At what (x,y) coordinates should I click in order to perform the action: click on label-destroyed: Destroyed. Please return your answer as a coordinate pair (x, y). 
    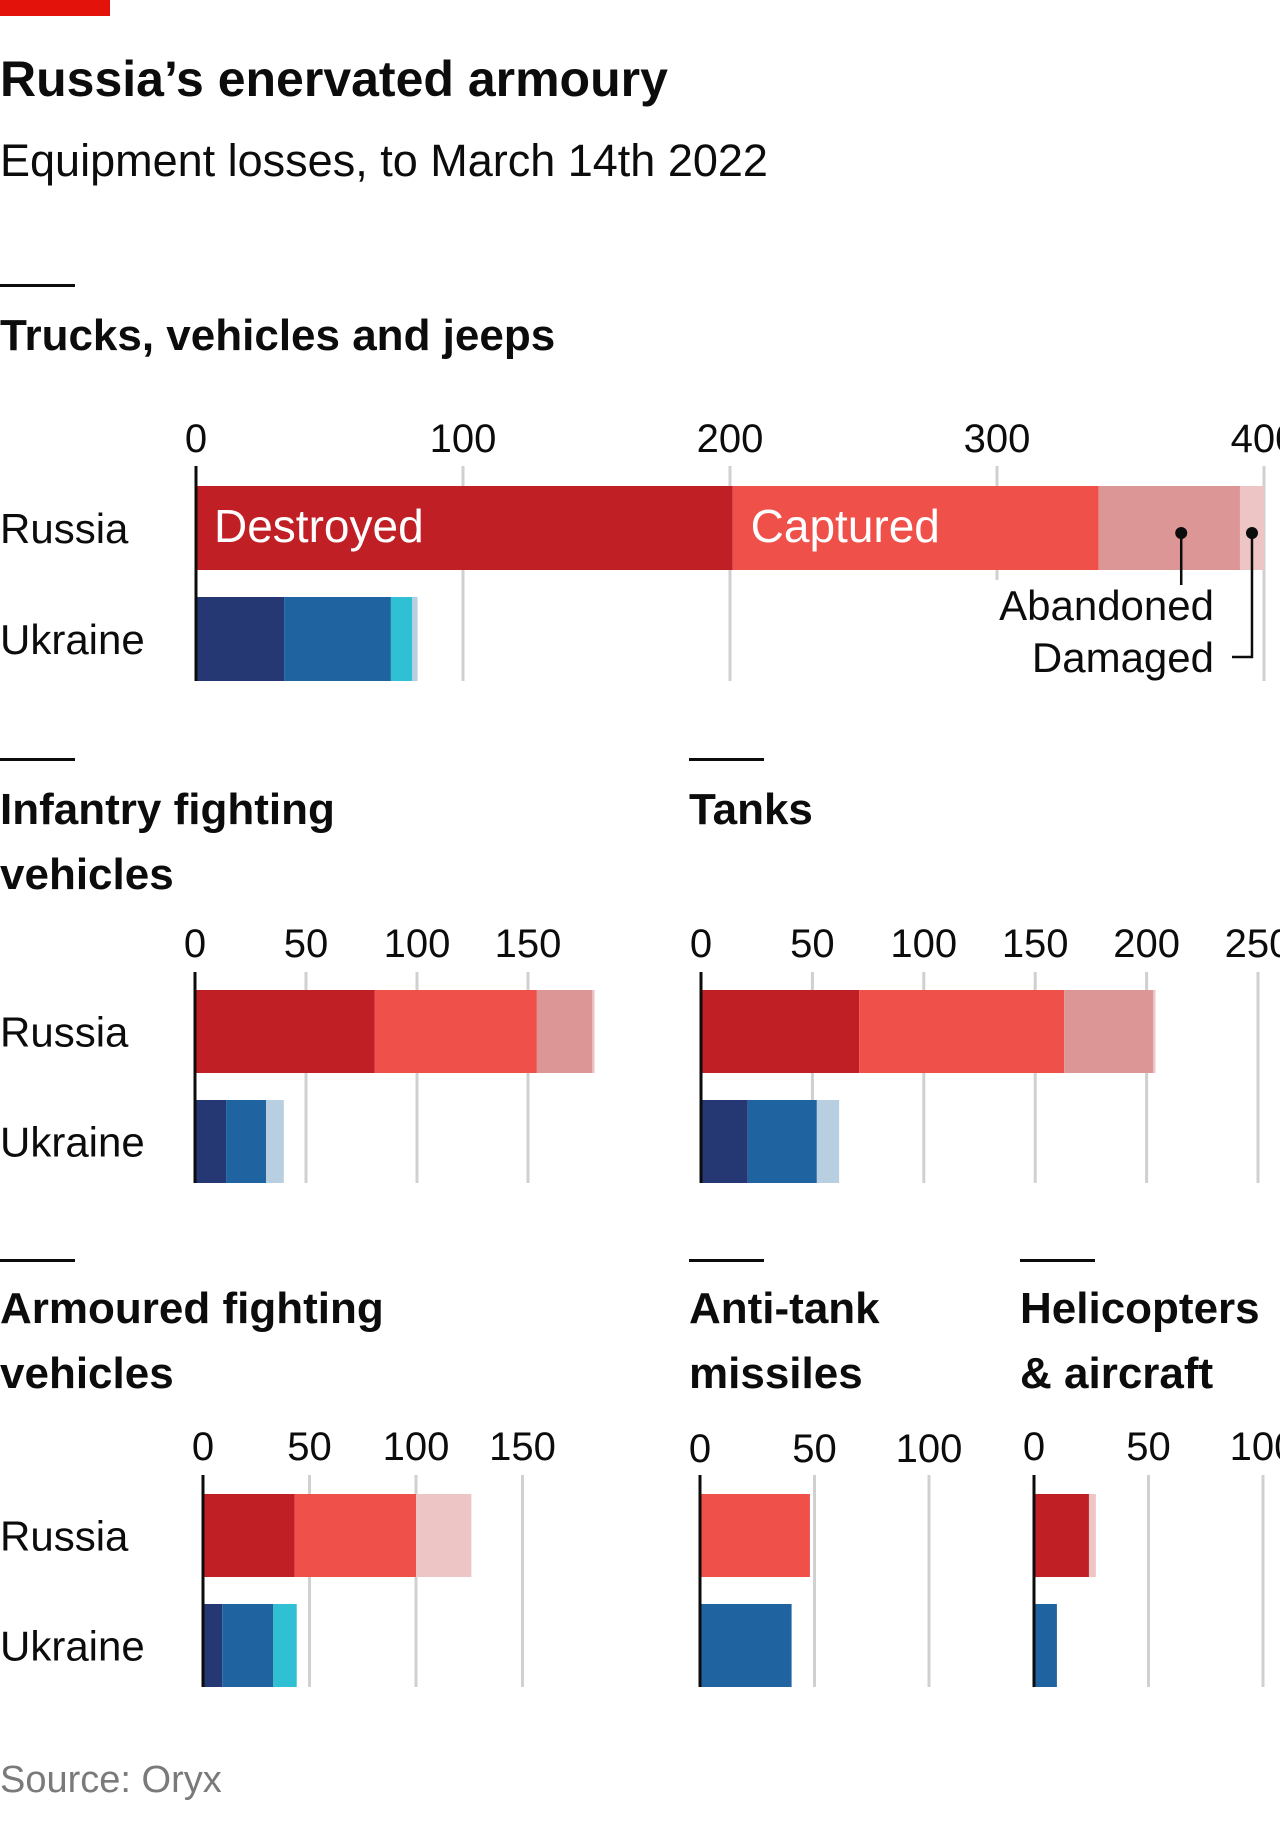
    Looking at the image, I should click on (319, 526).